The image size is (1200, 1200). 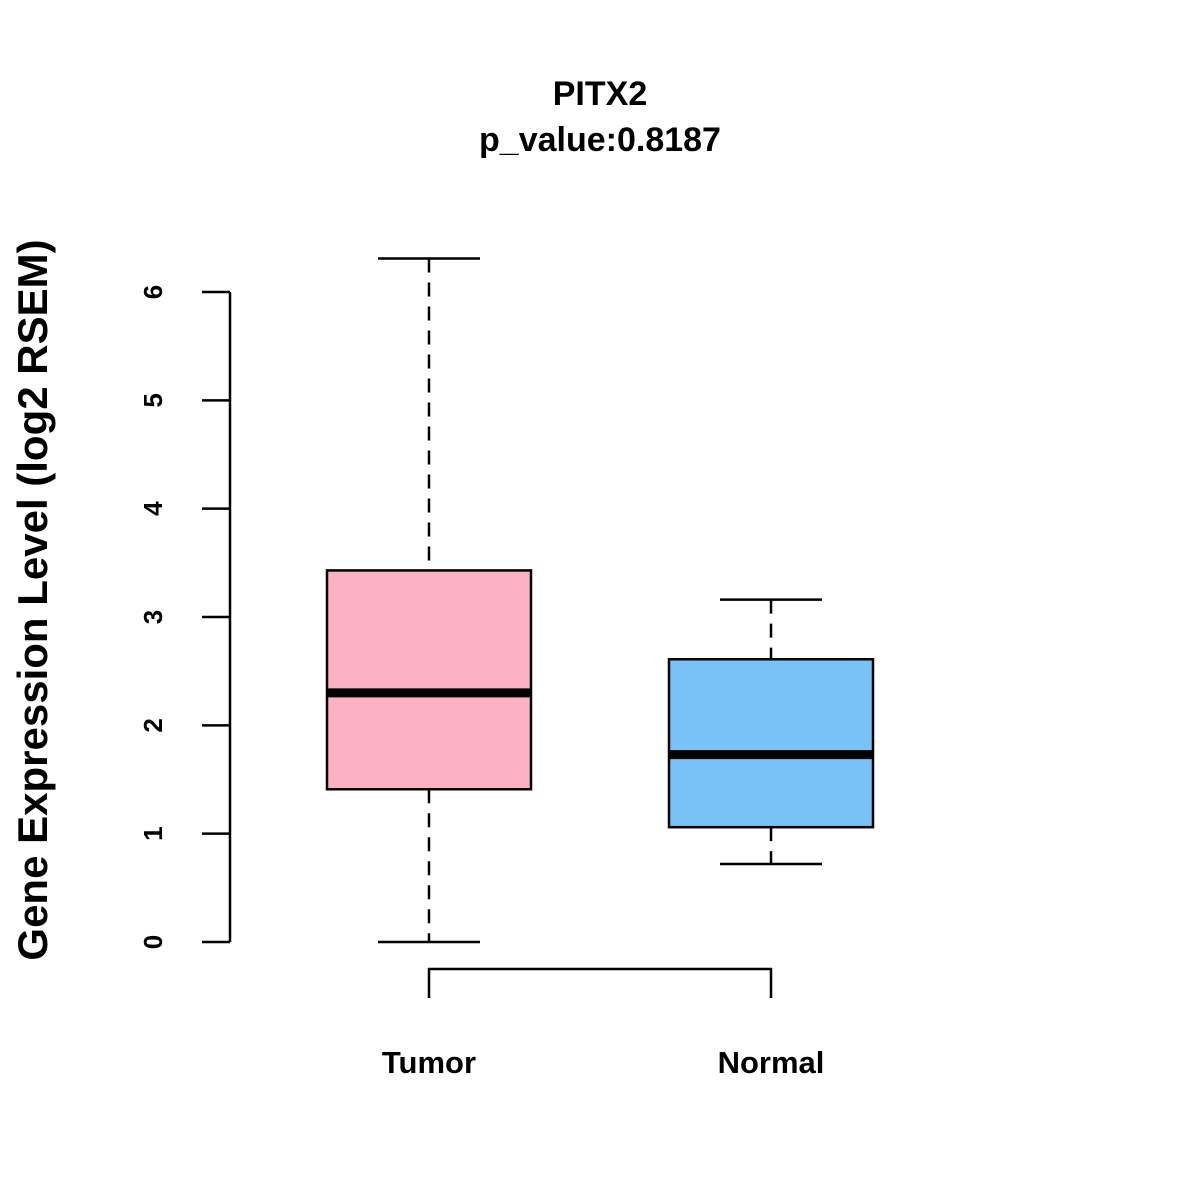 I want to click on y-axis-label: Gene Expression Level (log2 RSEM), so click(x=32, y=599).